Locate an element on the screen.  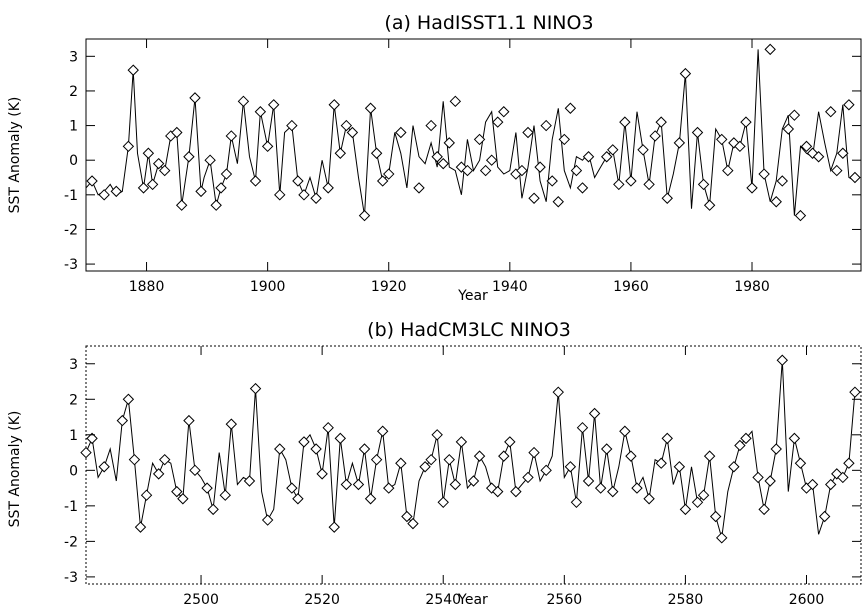
x-tick-label: 1880 is located at coordinates (147, 287).